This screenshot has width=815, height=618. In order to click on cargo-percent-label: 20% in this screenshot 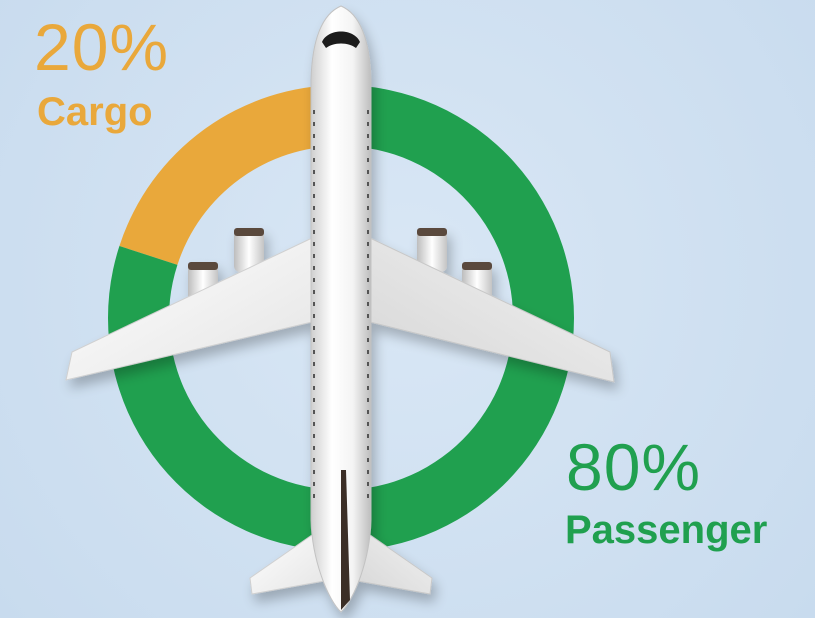, I will do `click(102, 47)`.